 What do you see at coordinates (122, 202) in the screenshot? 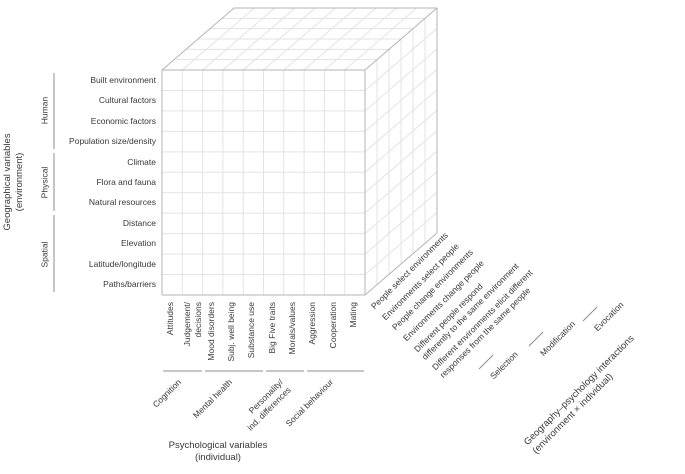
I see `y-item-natural-resources: Natural resources` at bounding box center [122, 202].